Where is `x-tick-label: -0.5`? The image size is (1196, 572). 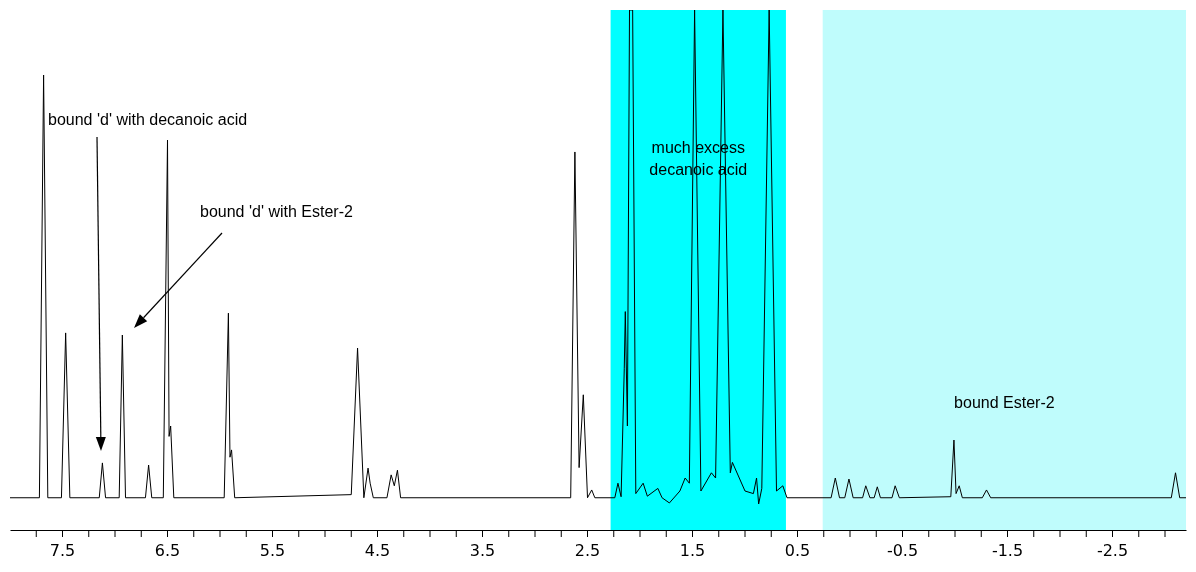
x-tick-label: -0.5 is located at coordinates (902, 550).